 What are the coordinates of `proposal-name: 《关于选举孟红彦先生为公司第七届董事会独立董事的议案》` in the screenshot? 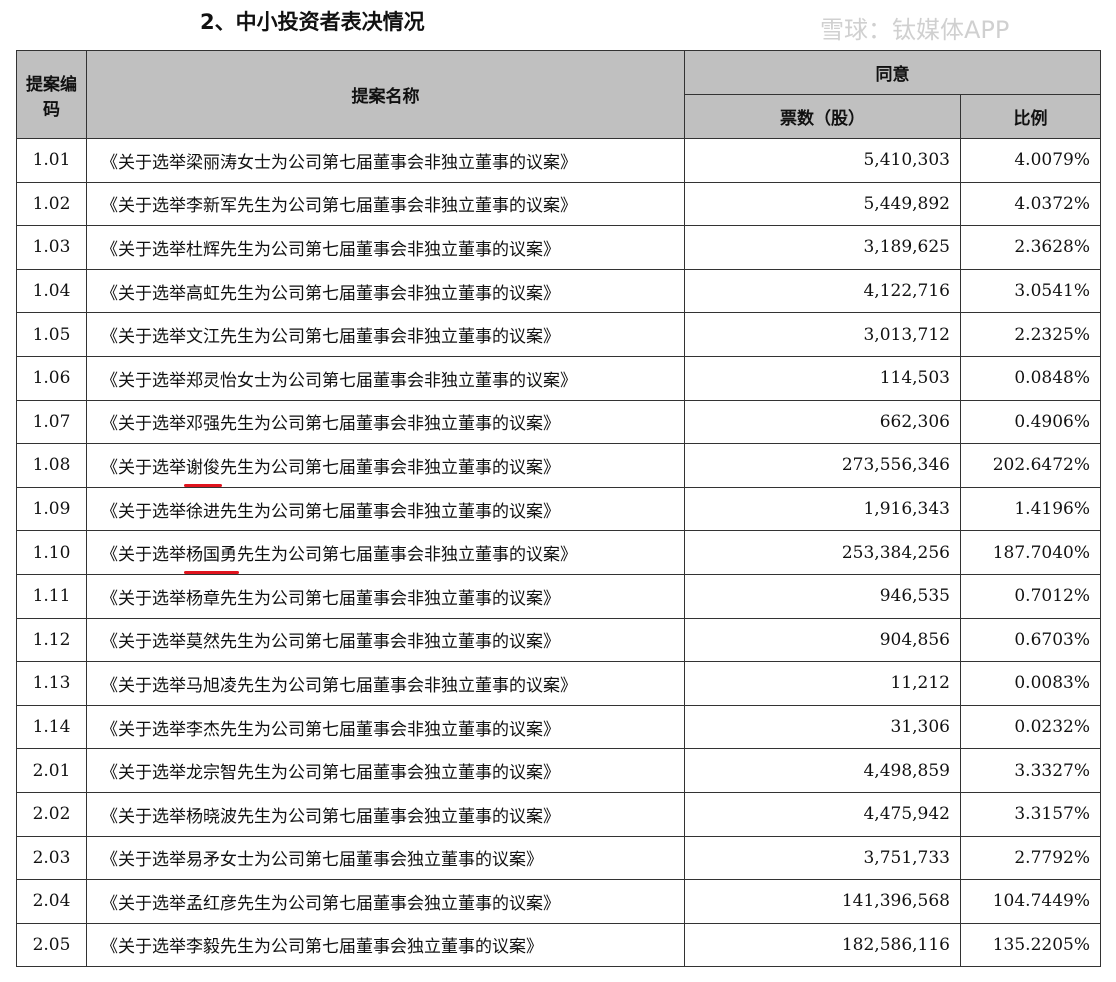 It's located at (385, 901).